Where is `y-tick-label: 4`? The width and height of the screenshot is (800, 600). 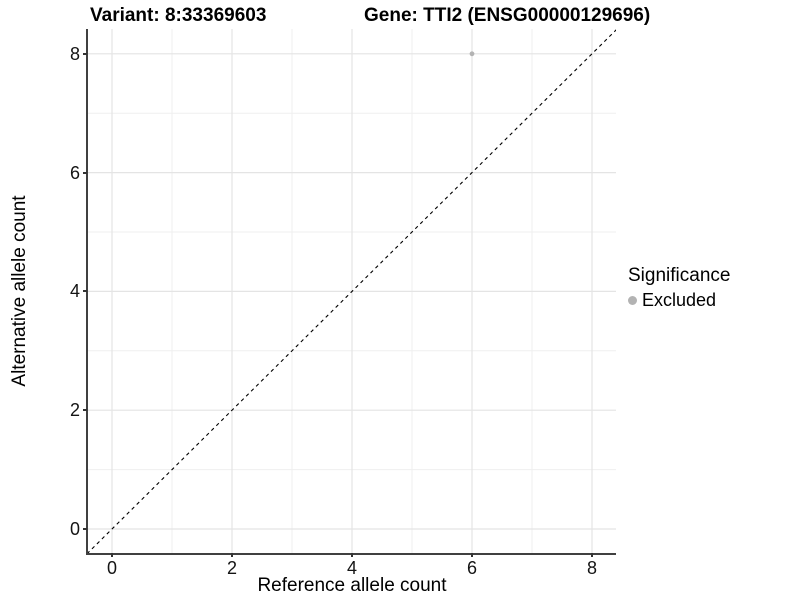
y-tick-label: 4 is located at coordinates (74, 291).